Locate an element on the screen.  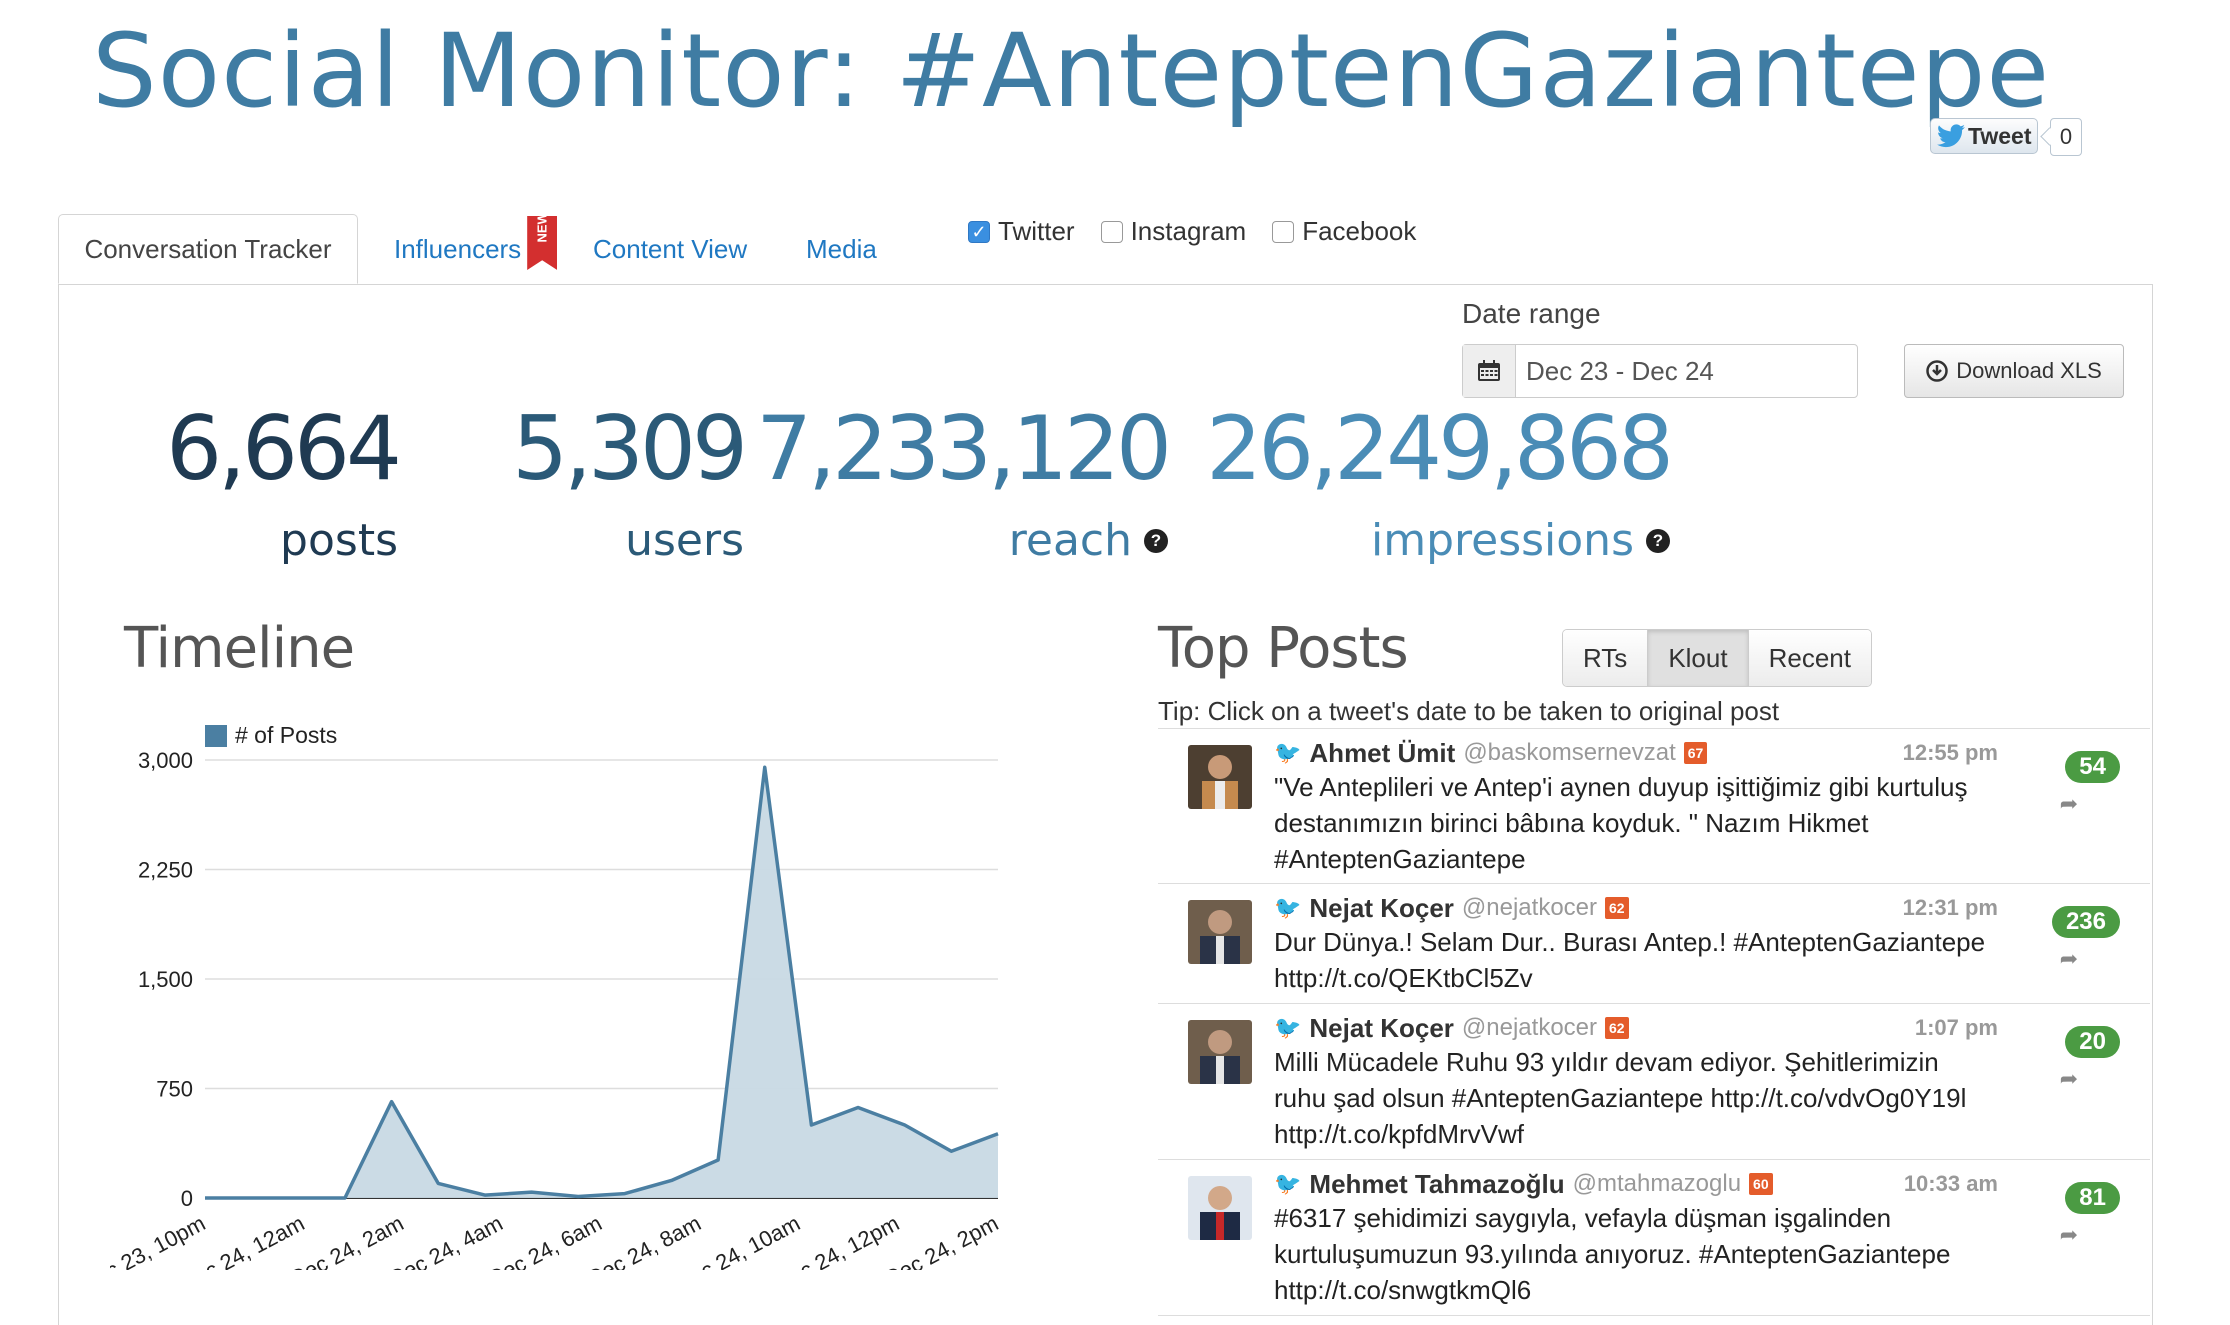
tab-label: Conversation Tracker is located at coordinates (208, 248).